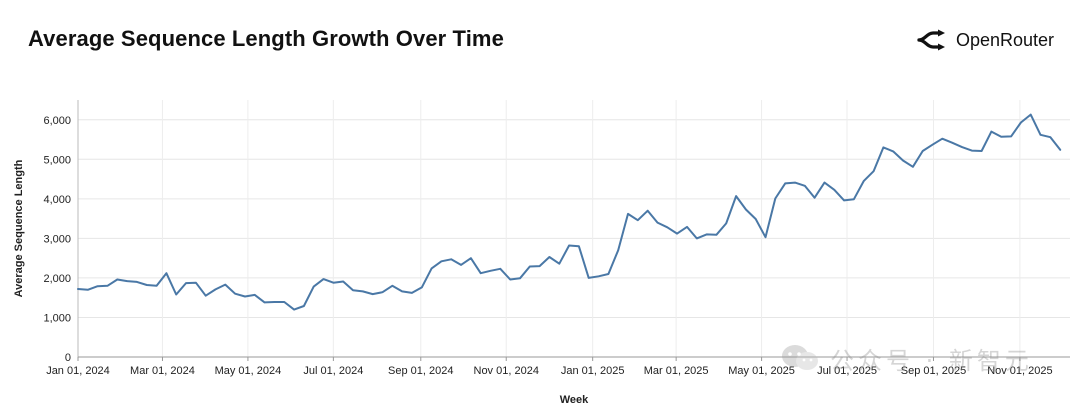 The height and width of the screenshot is (408, 1080). What do you see at coordinates (420, 371) in the screenshot?
I see `x-tick-label: Sep 01, 2024` at bounding box center [420, 371].